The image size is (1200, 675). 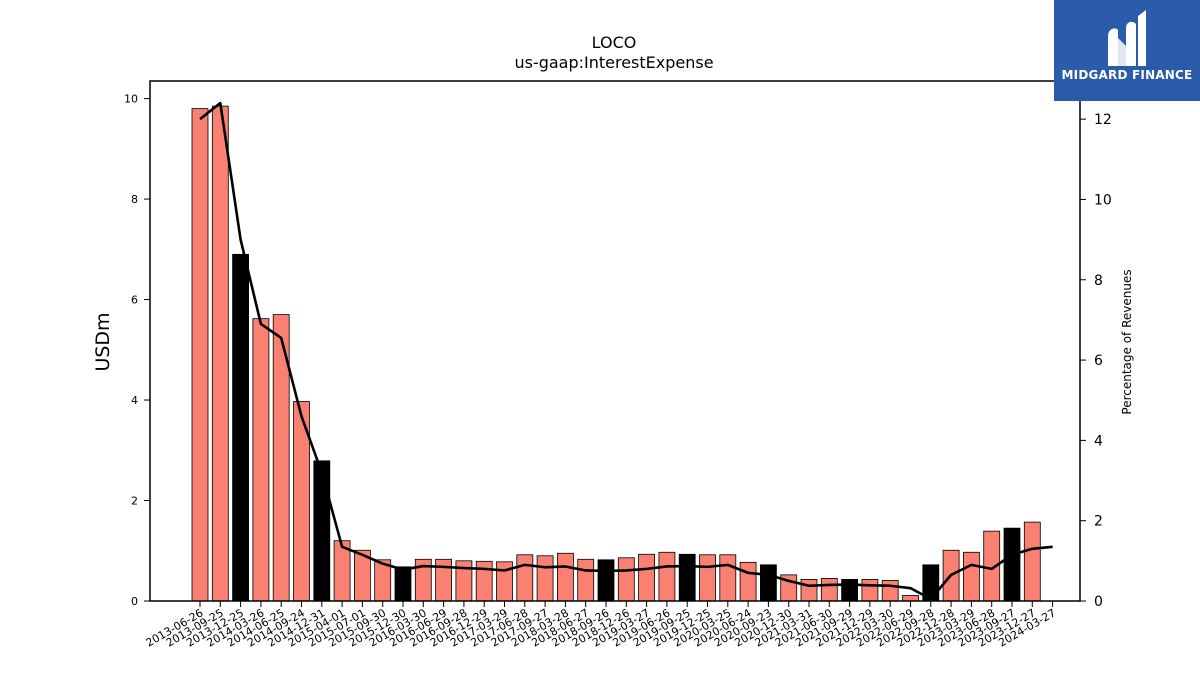 What do you see at coordinates (131, 99) in the screenshot?
I see `y-tick-label: 10` at bounding box center [131, 99].